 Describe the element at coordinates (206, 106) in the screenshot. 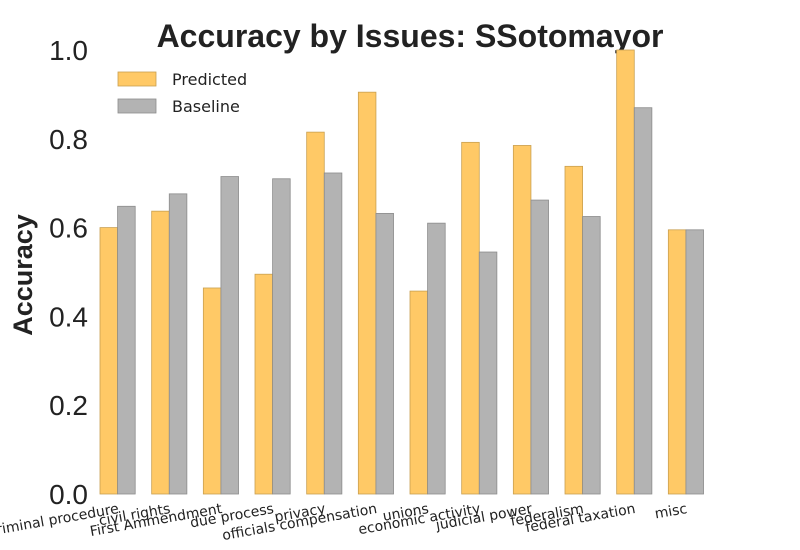

I see `legend-label-baseline: Baseline` at that location.